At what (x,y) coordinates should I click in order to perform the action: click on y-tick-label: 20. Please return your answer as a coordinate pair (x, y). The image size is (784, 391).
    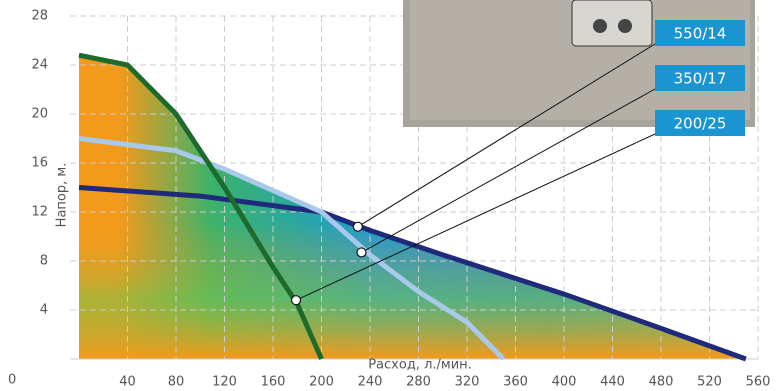
    Looking at the image, I should click on (39, 114).